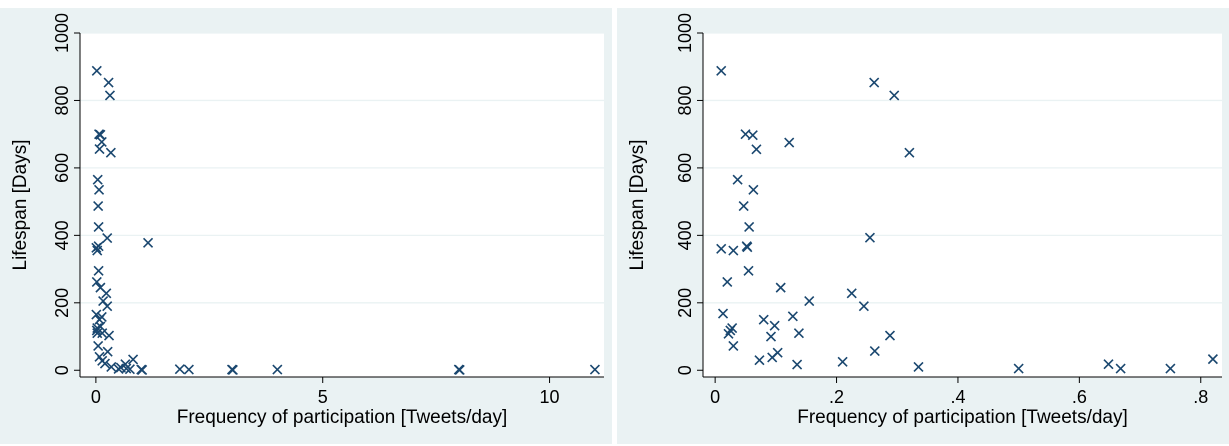 The height and width of the screenshot is (446, 1229). What do you see at coordinates (685, 303) in the screenshot?
I see `y-tick-label: 200` at bounding box center [685, 303].